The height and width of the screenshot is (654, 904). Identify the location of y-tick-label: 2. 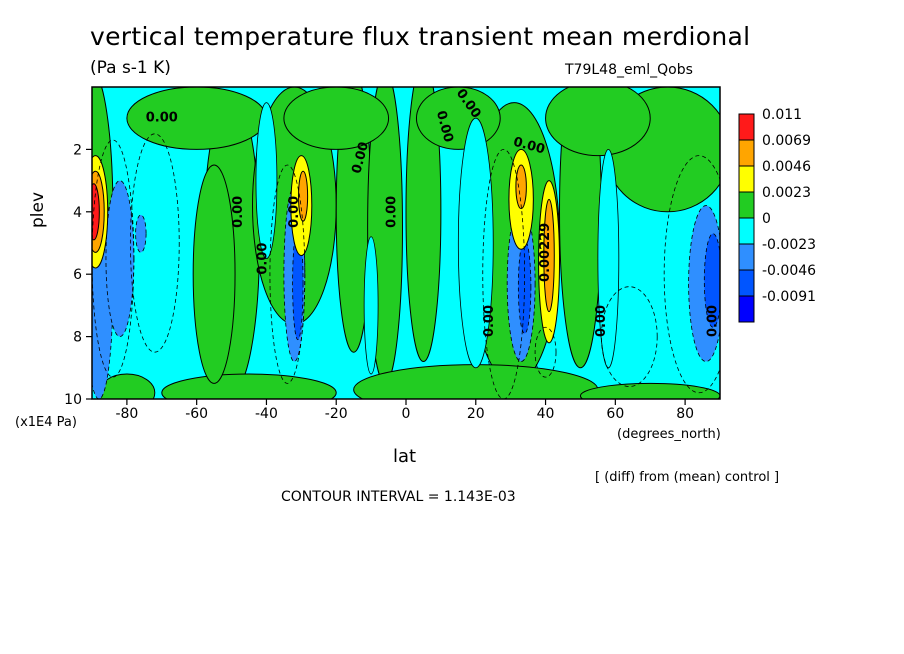
(77, 150).